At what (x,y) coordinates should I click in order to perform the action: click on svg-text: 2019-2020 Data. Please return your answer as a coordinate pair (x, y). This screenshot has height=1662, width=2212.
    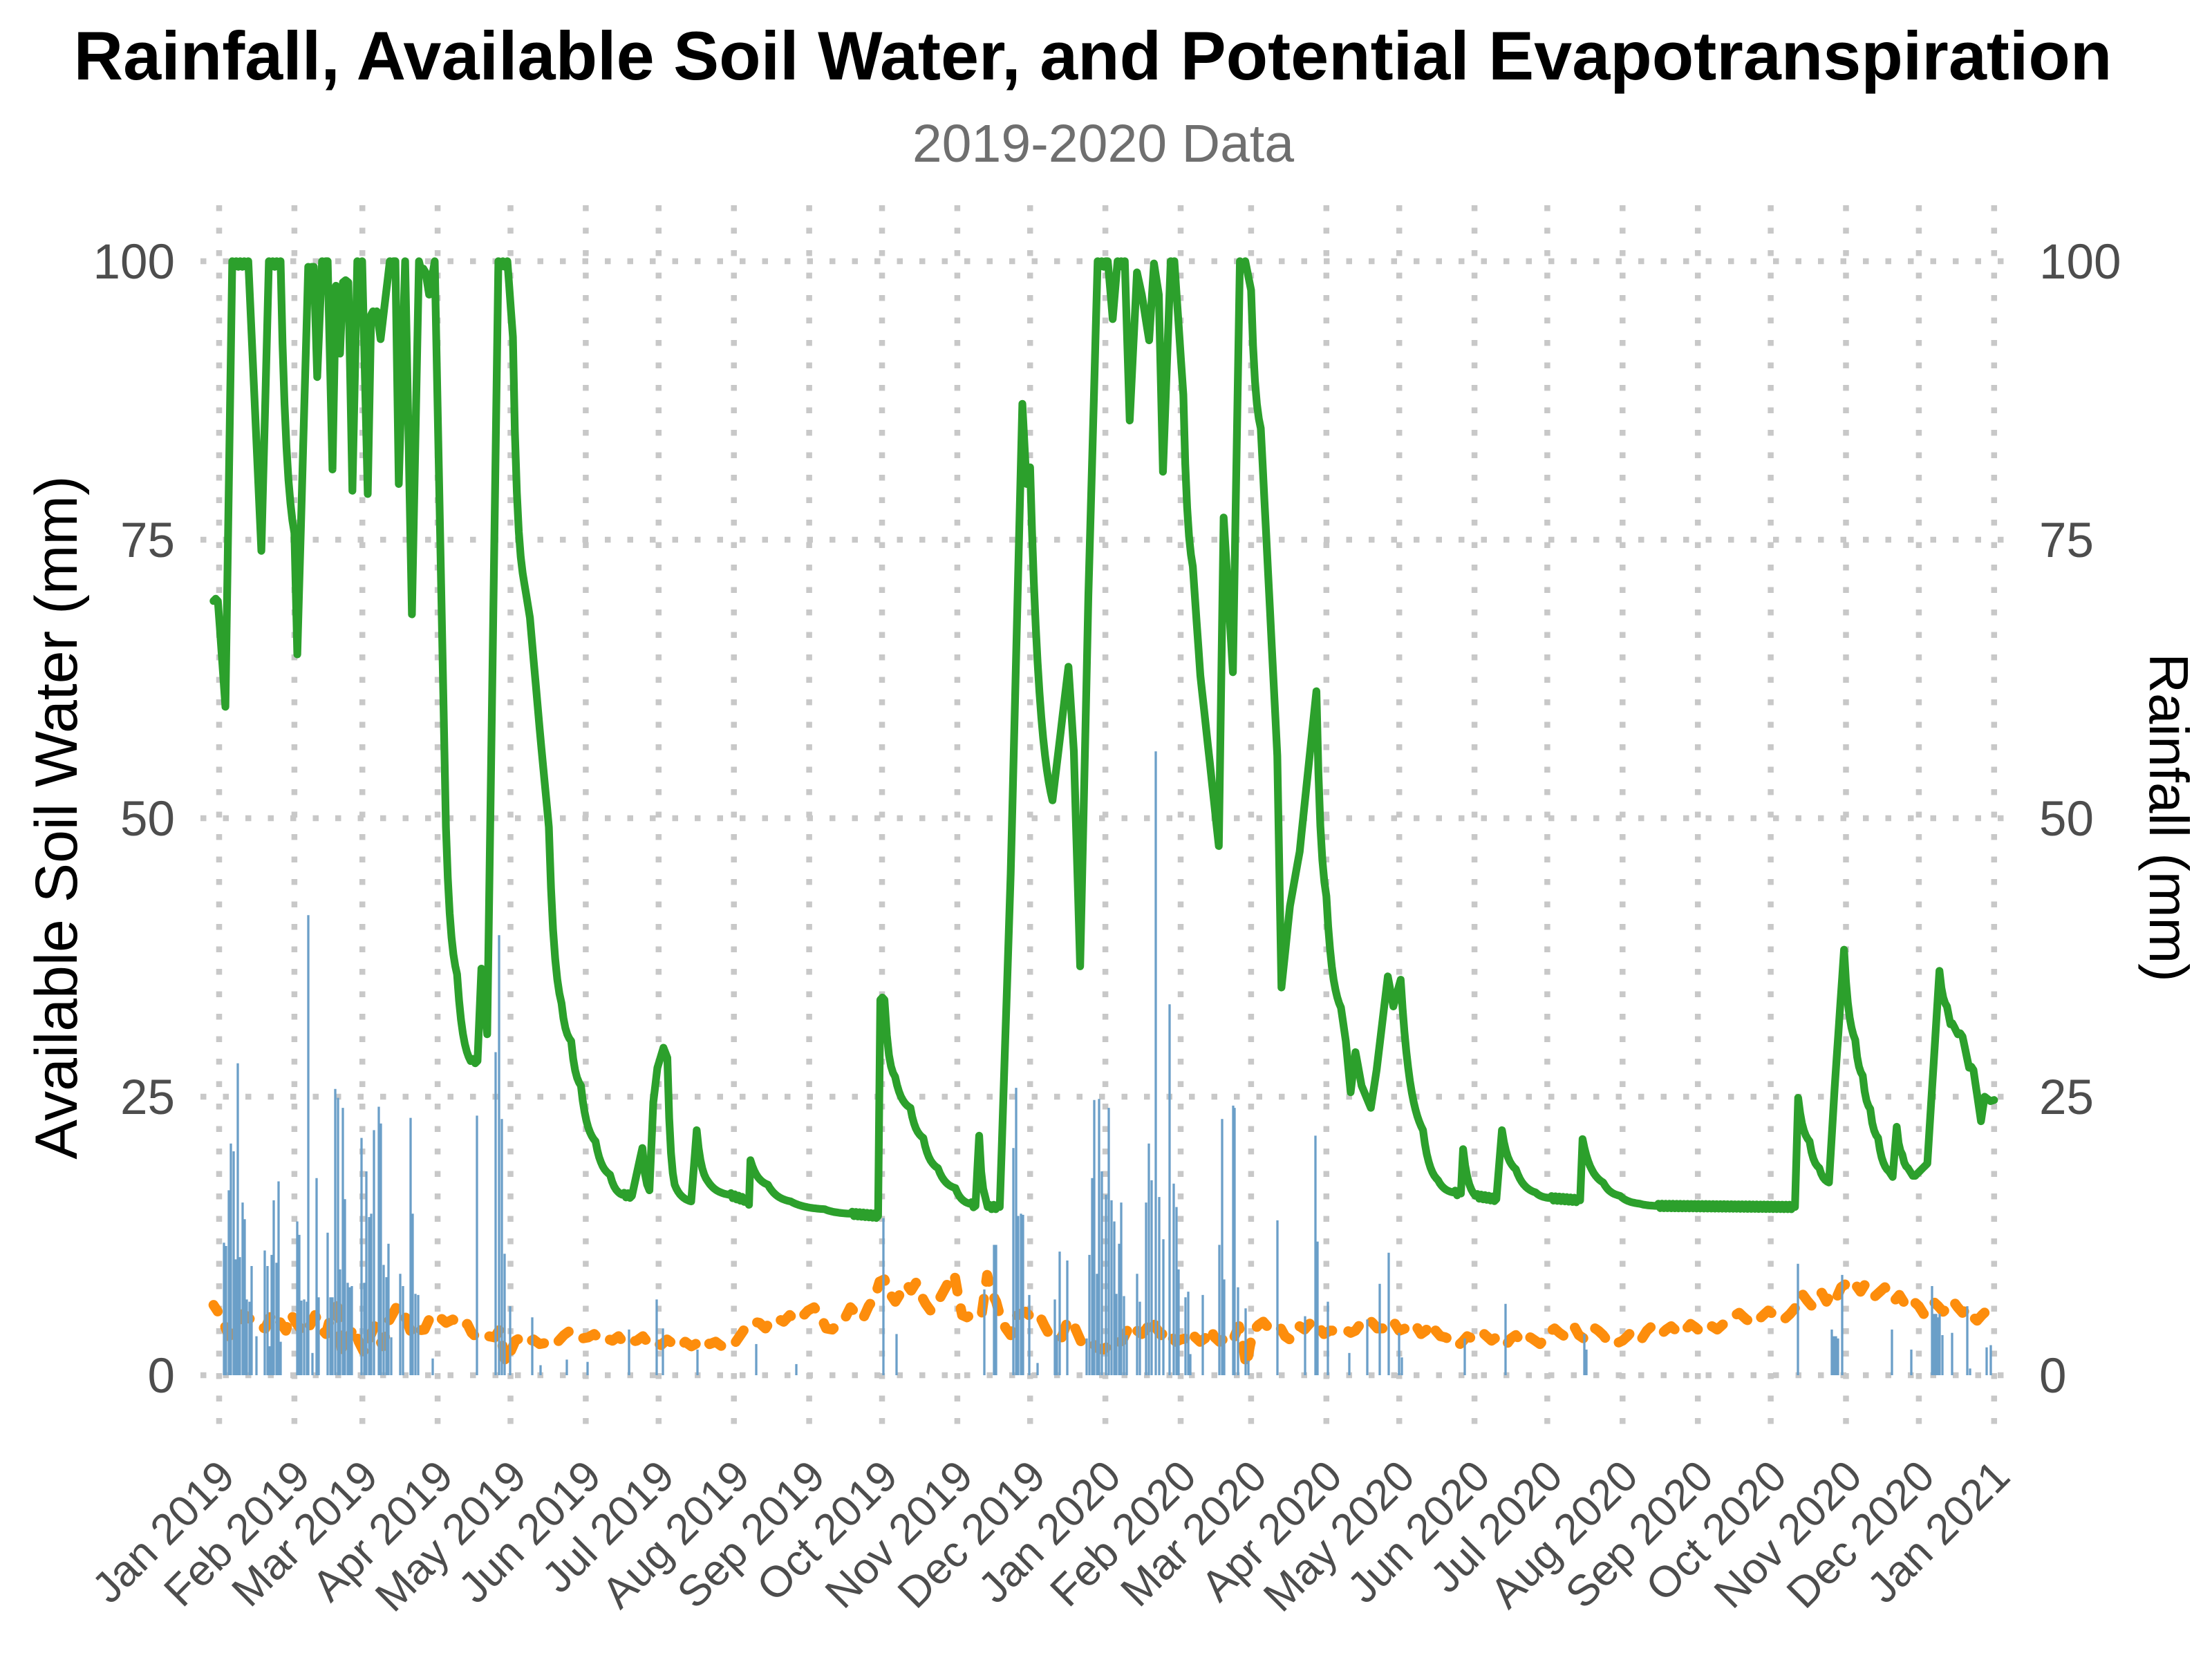
    Looking at the image, I should click on (1103, 143).